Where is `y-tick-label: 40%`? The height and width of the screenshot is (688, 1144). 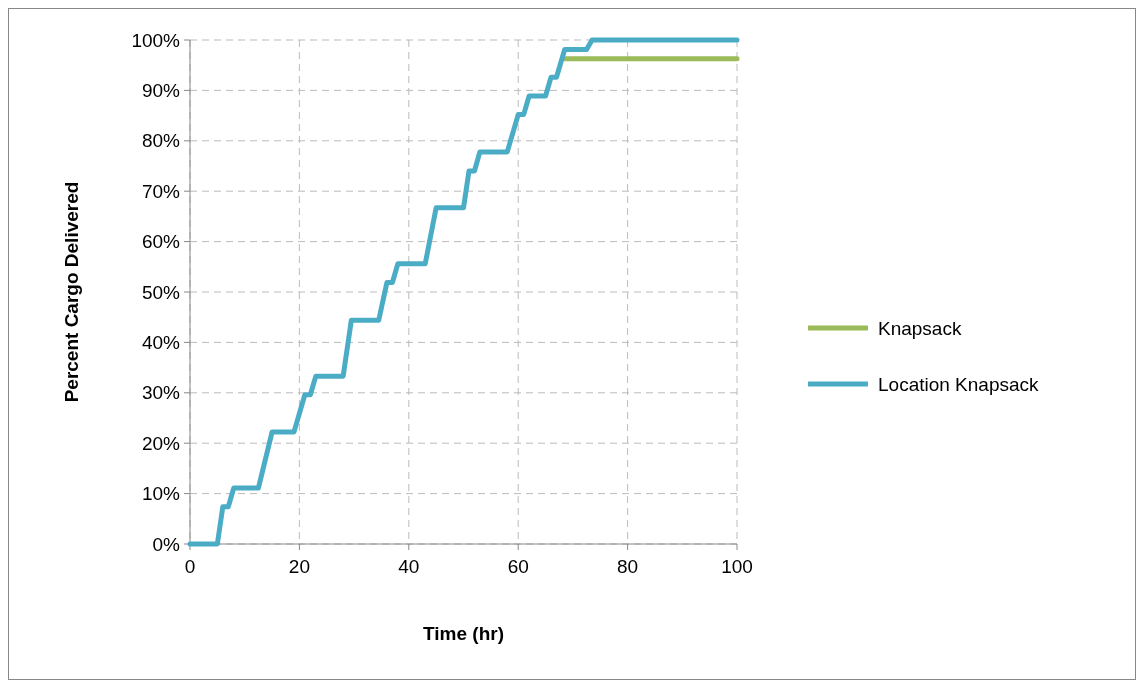 y-tick-label: 40% is located at coordinates (161, 343).